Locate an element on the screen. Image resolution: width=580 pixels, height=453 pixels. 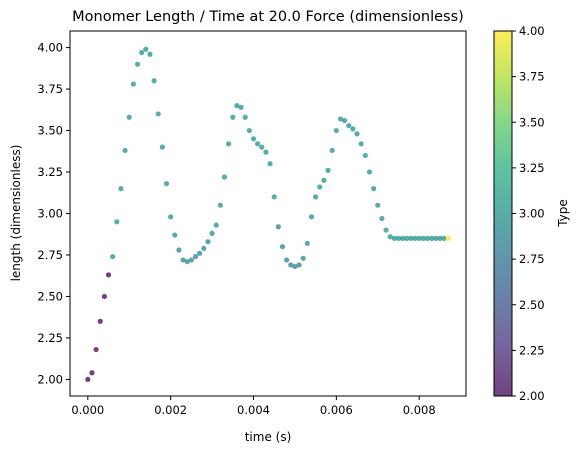
colorbar-tick-label: 3.75 is located at coordinates (532, 77).